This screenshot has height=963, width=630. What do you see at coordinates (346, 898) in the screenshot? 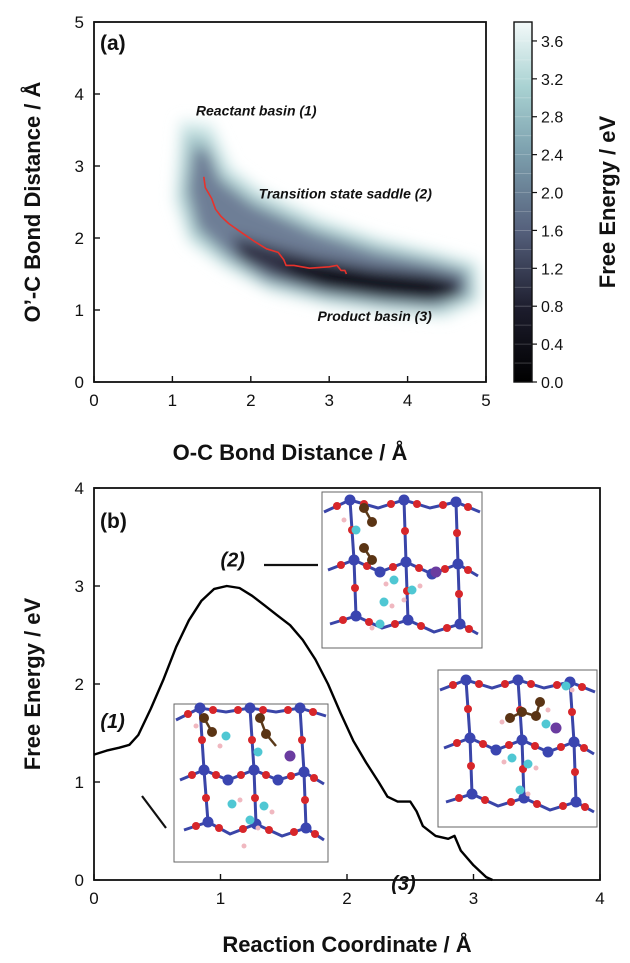
I see `panel-b-xtick-label: 2` at bounding box center [346, 898].